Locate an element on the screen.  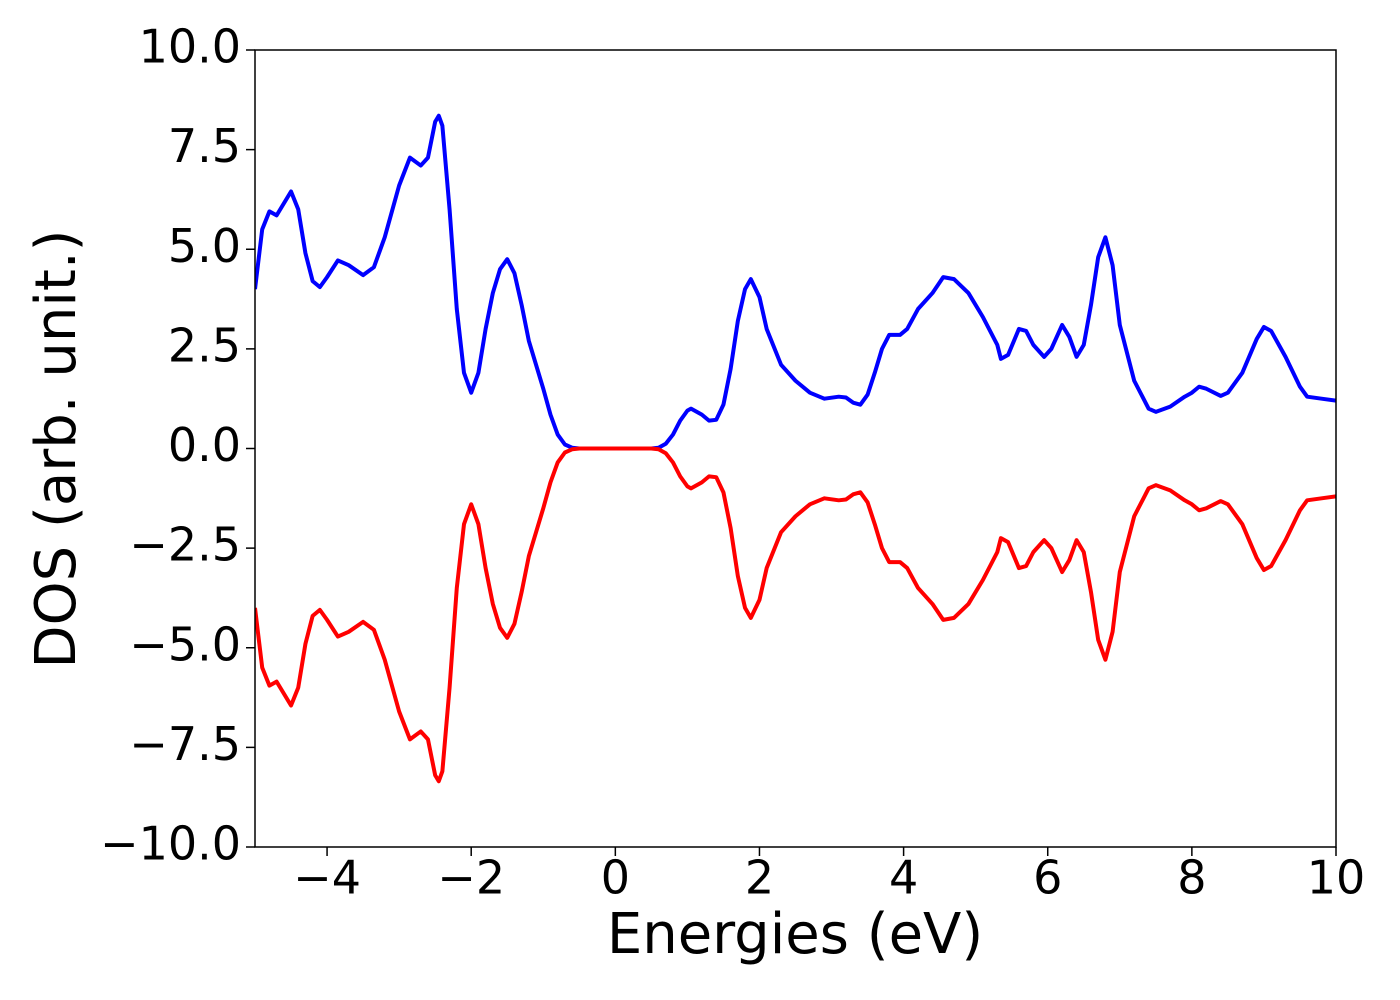
x-axis-label: Energies (eV) is located at coordinates (795, 934).